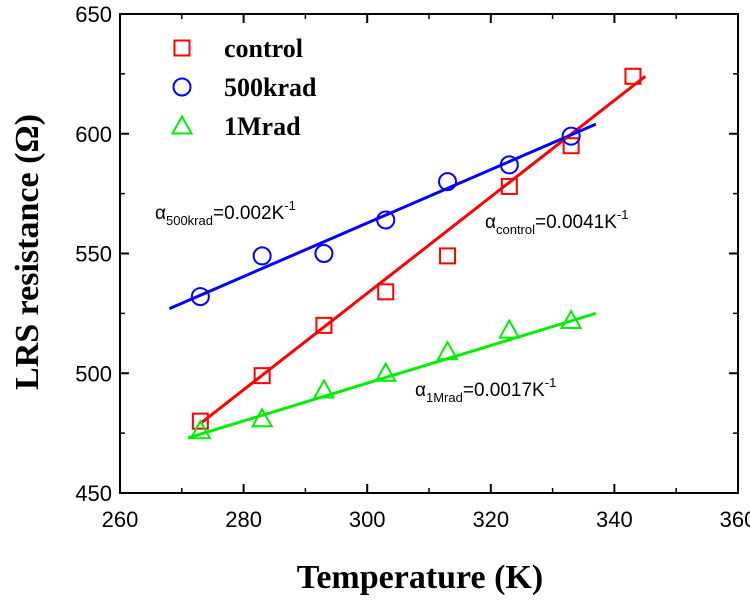 The width and height of the screenshot is (750, 600). What do you see at coordinates (93, 493) in the screenshot?
I see `y-tick-label: 450` at bounding box center [93, 493].